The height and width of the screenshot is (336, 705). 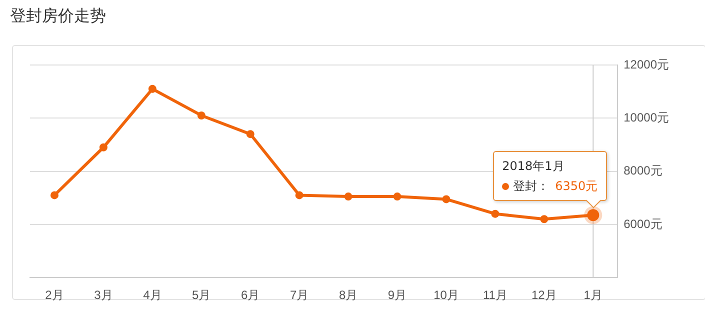 I want to click on x-tick-label: 8月, so click(x=348, y=295).